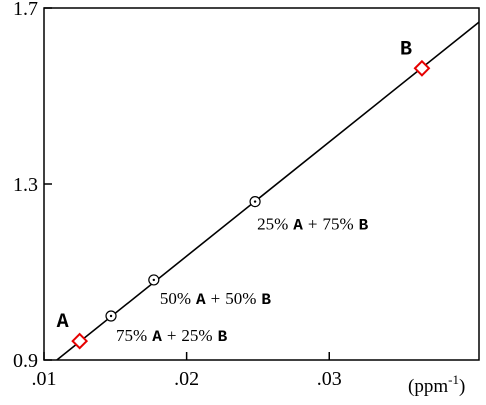 This screenshot has width=486, height=405. What do you see at coordinates (44, 379) in the screenshot?
I see `x-tick-label: .01` at bounding box center [44, 379].